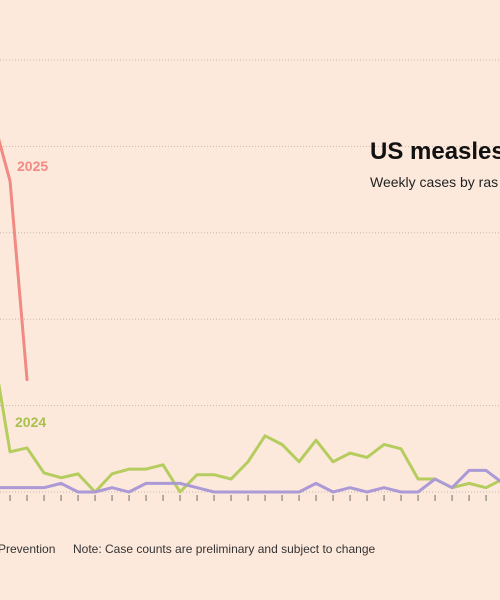 The image size is (500, 600). Describe the element at coordinates (434, 182) in the screenshot. I see `chart-subtitle: Weekly cases by ras` at that location.